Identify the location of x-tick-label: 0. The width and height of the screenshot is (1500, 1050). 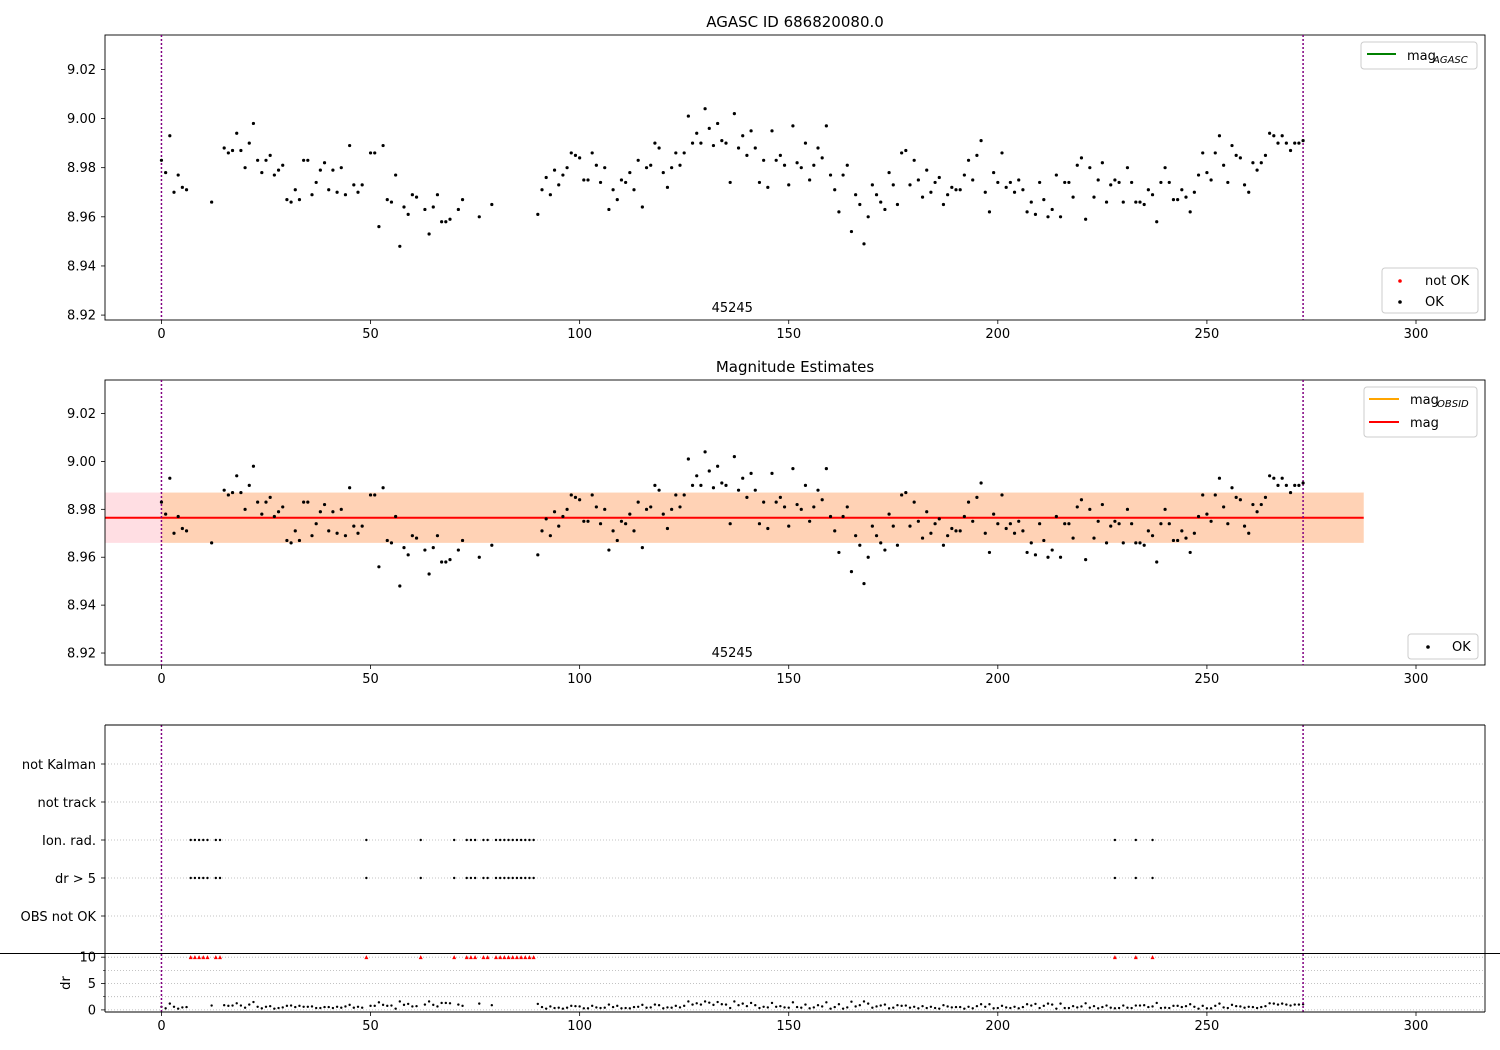
(161, 1026).